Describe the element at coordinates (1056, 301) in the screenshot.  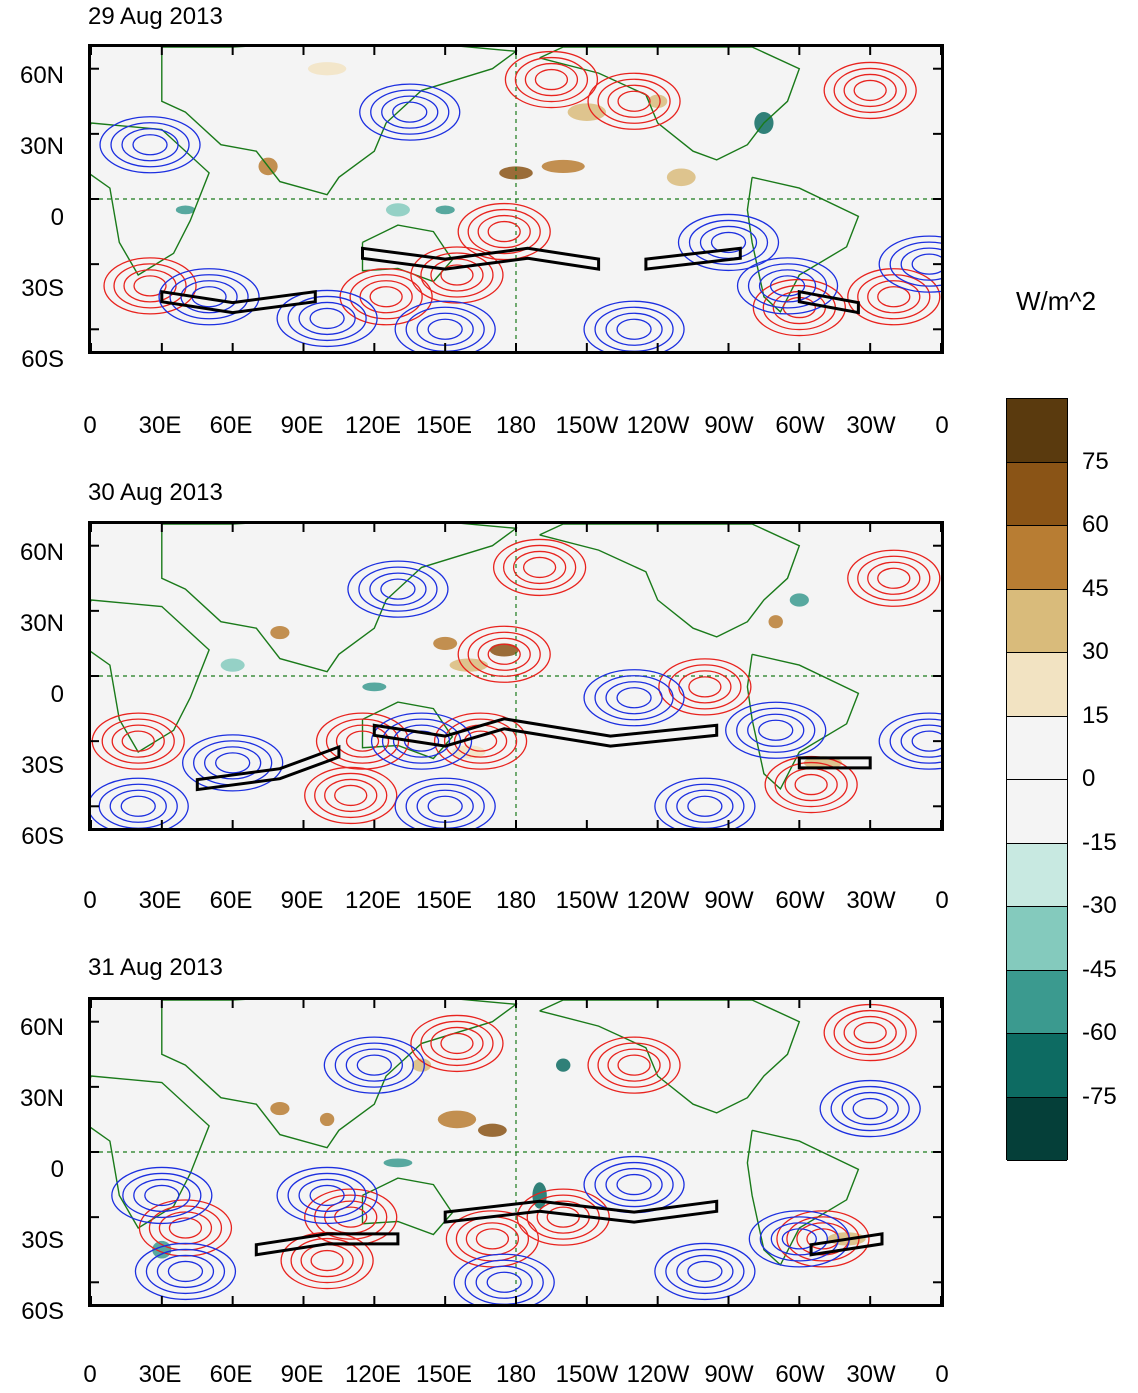
I see `colorbar-unit-label: W/m^2` at that location.